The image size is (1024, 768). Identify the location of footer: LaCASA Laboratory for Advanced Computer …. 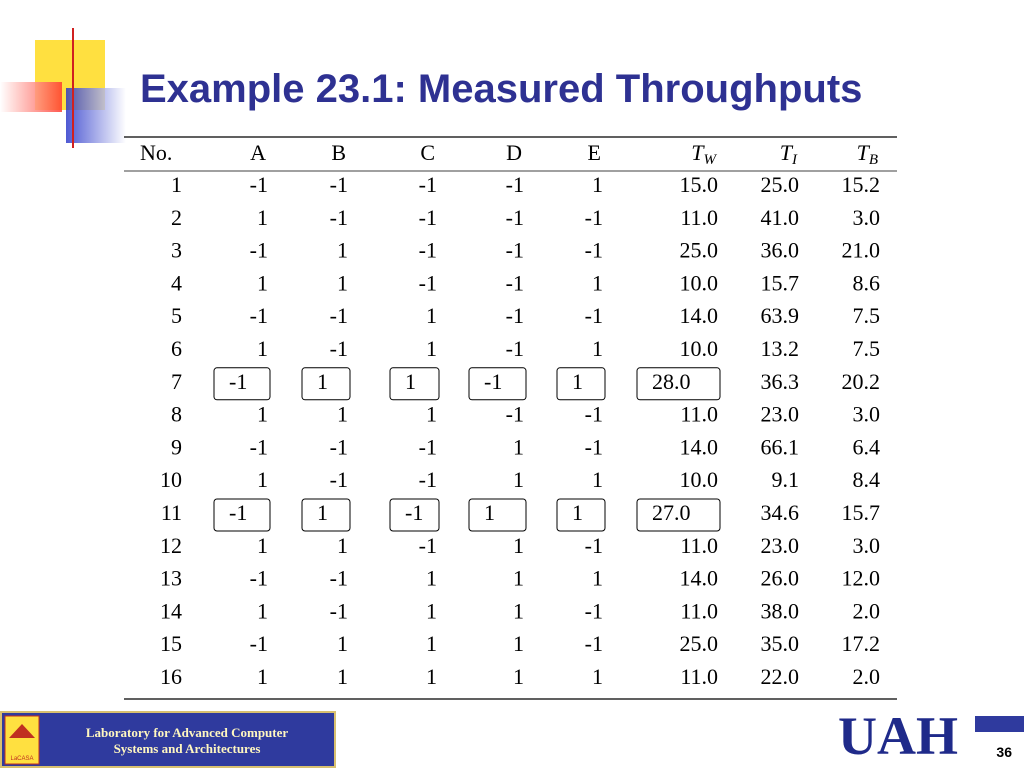
(512, 737).